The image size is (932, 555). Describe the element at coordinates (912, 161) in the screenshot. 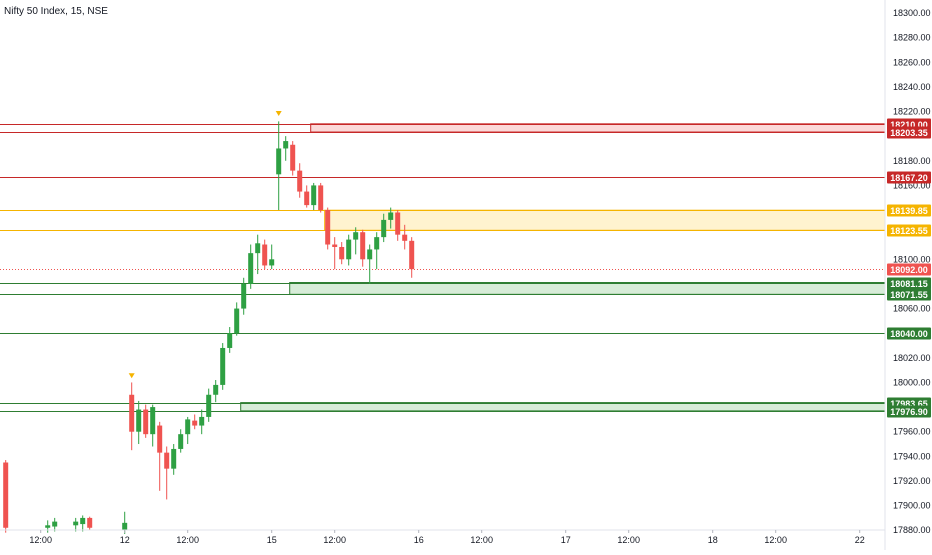

I see `y-tick-label: 18180.00` at that location.